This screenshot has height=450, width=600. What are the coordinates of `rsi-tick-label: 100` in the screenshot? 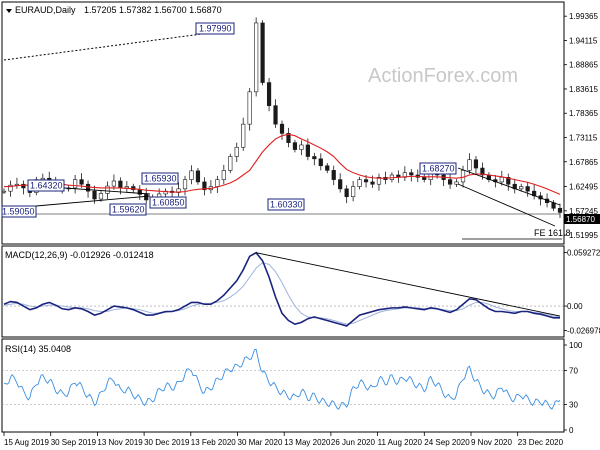 It's located at (576, 345).